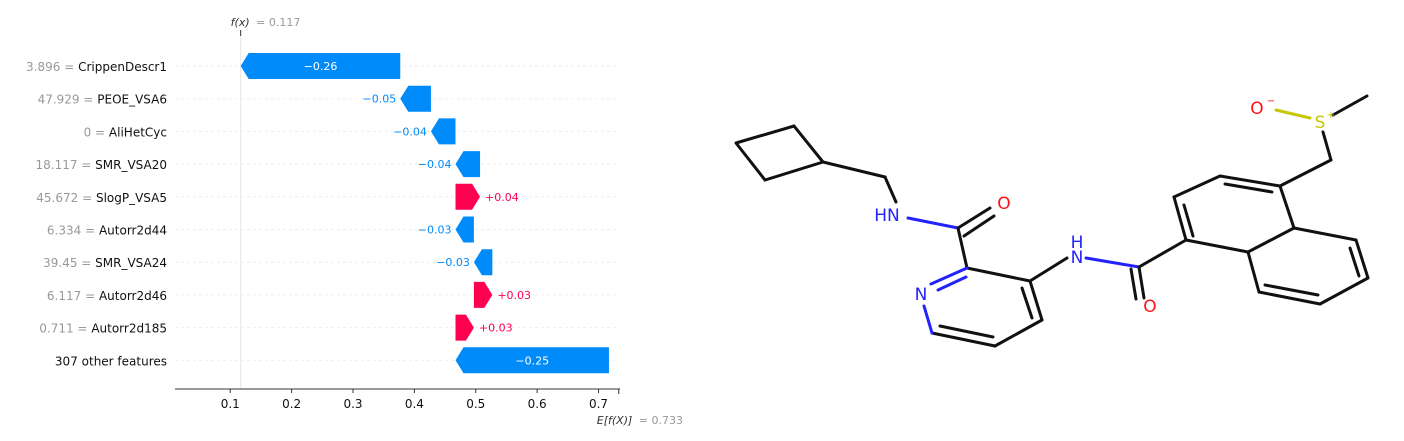  I want to click on y-tick-label: 307 other features, so click(111, 361).